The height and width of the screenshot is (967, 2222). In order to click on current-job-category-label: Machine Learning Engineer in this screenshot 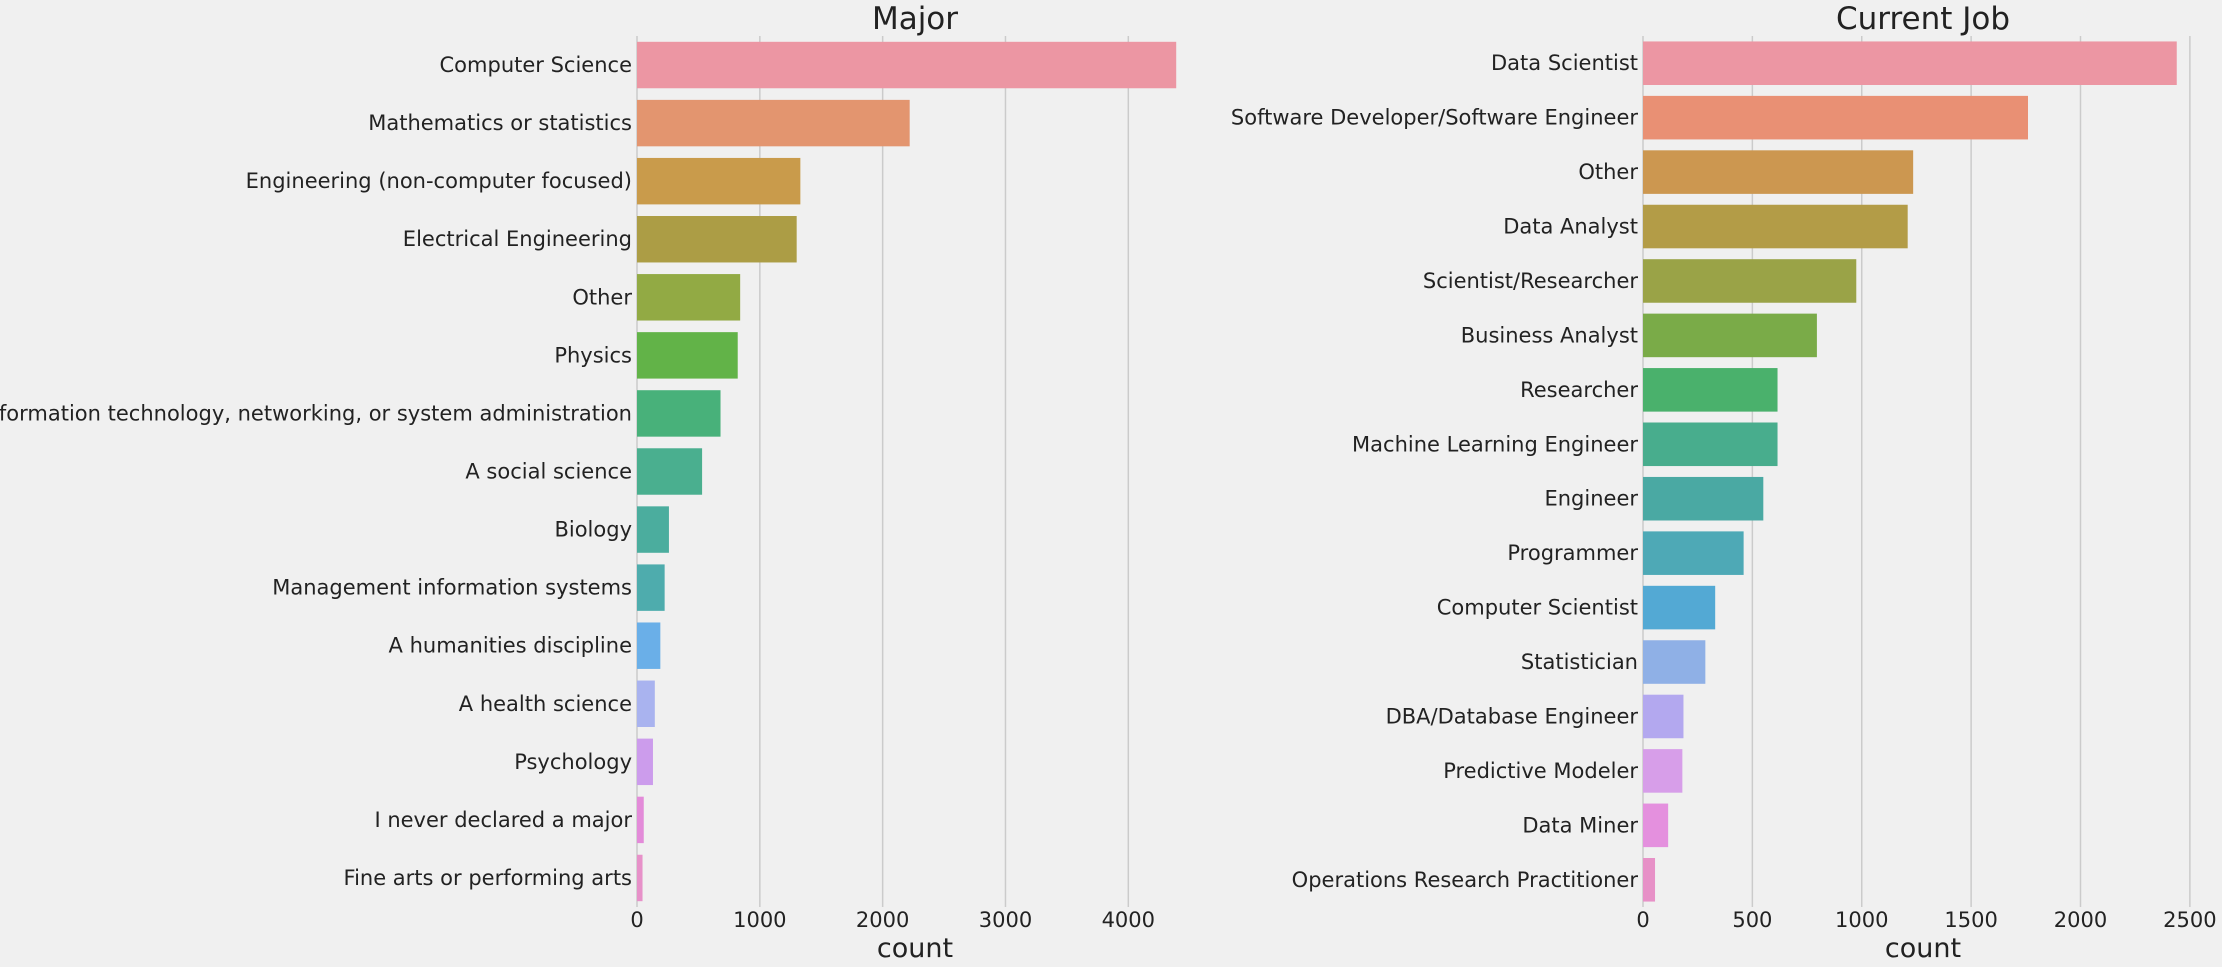, I will do `click(1495, 444)`.